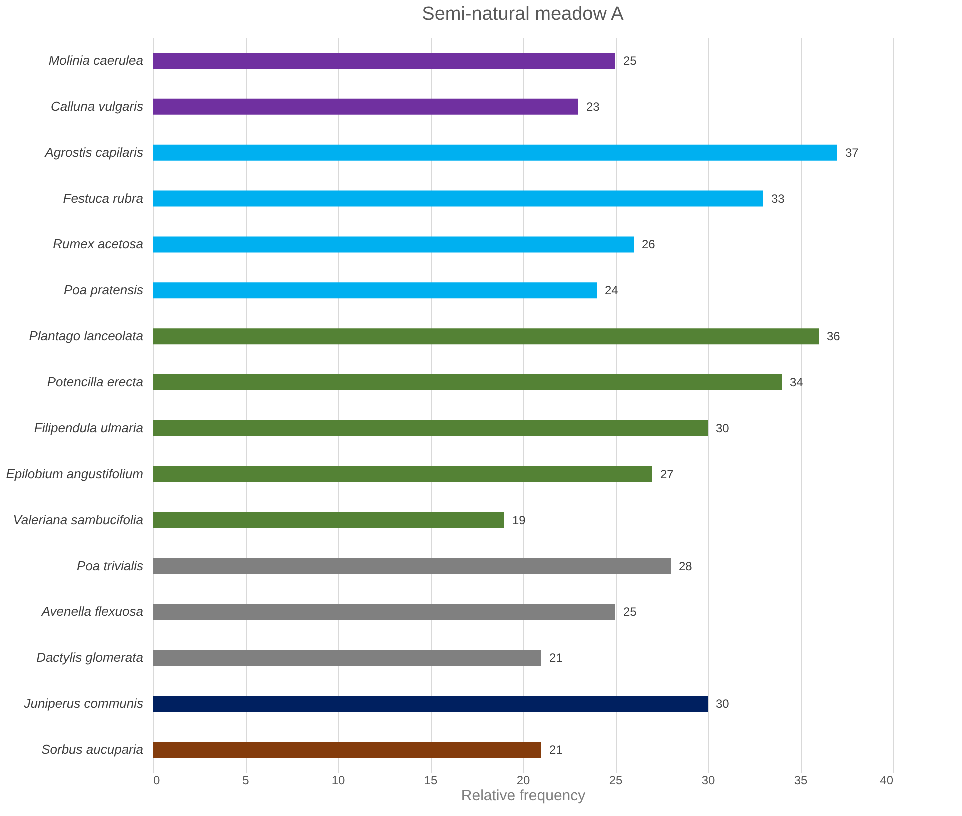  I want to click on y-tick-label: Plantago lanceolata, so click(86, 336).